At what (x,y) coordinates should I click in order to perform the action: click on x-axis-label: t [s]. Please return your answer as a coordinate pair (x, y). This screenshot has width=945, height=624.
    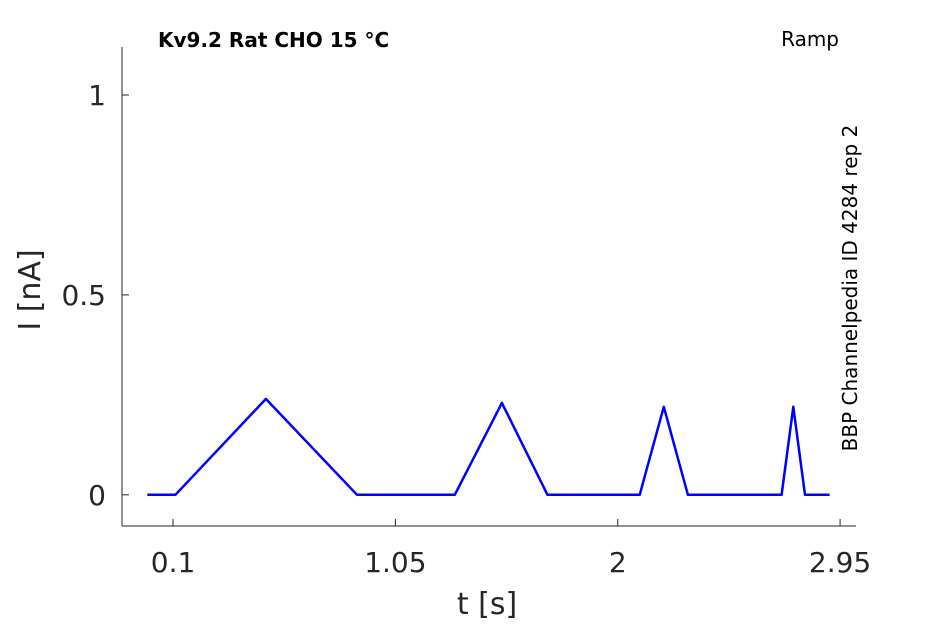
    Looking at the image, I should click on (487, 604).